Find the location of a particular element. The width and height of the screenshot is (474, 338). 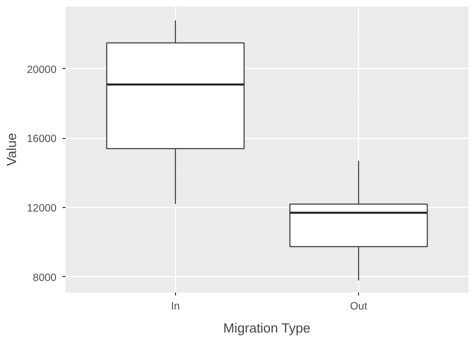

x-tick-label: Out is located at coordinates (359, 306).